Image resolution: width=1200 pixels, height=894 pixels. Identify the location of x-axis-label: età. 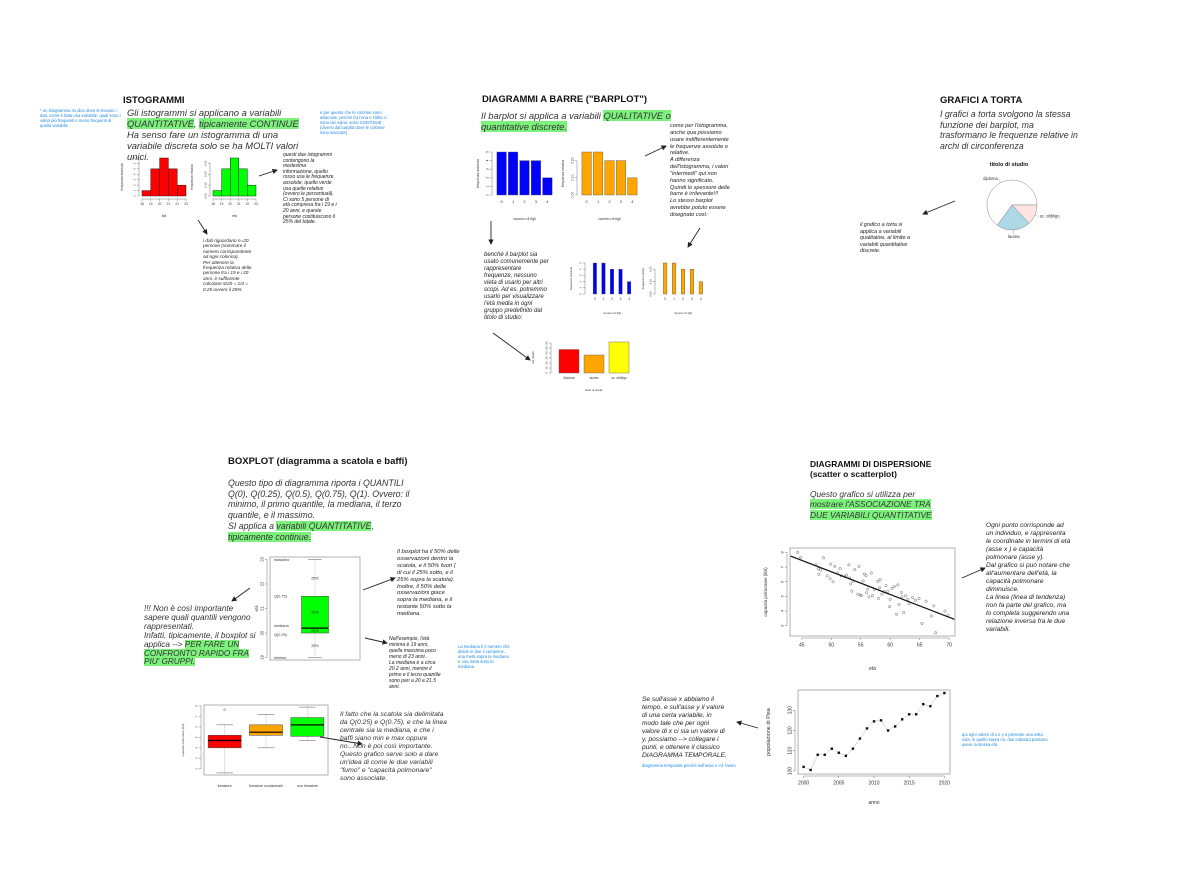
(234, 216).